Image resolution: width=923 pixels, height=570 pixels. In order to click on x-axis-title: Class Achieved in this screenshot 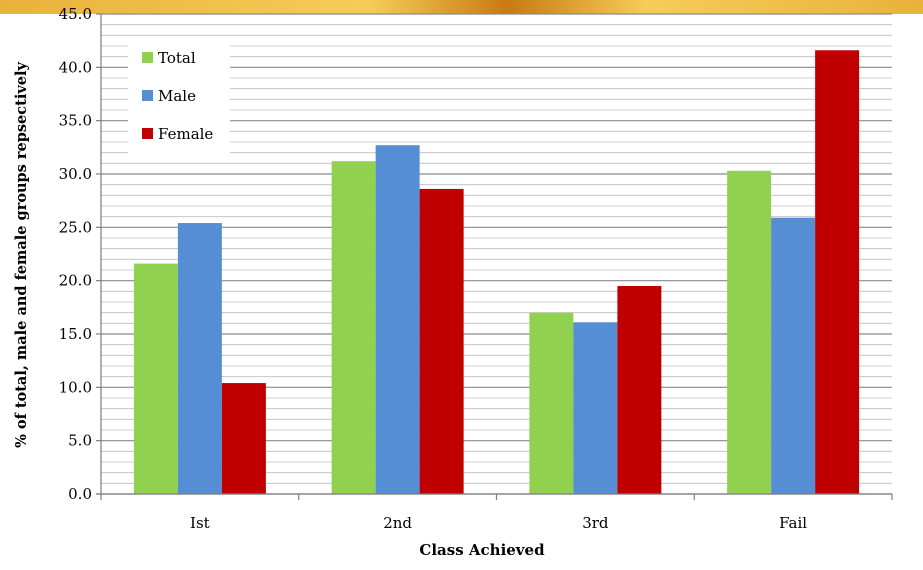, I will do `click(482, 550)`.